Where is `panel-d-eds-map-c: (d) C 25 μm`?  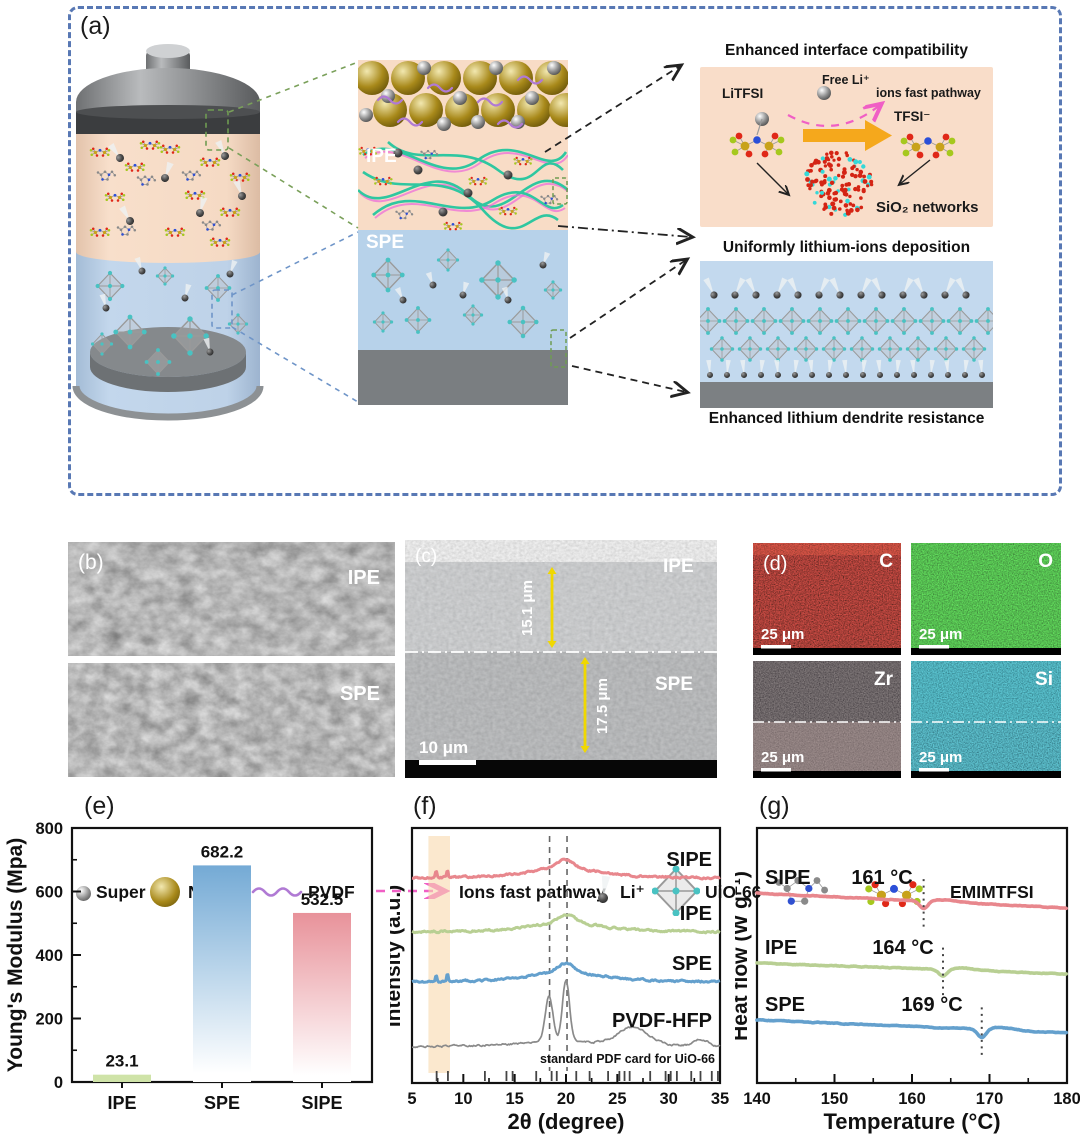
panel-d-eds-map-c: (d) C 25 μm is located at coordinates (827, 599).